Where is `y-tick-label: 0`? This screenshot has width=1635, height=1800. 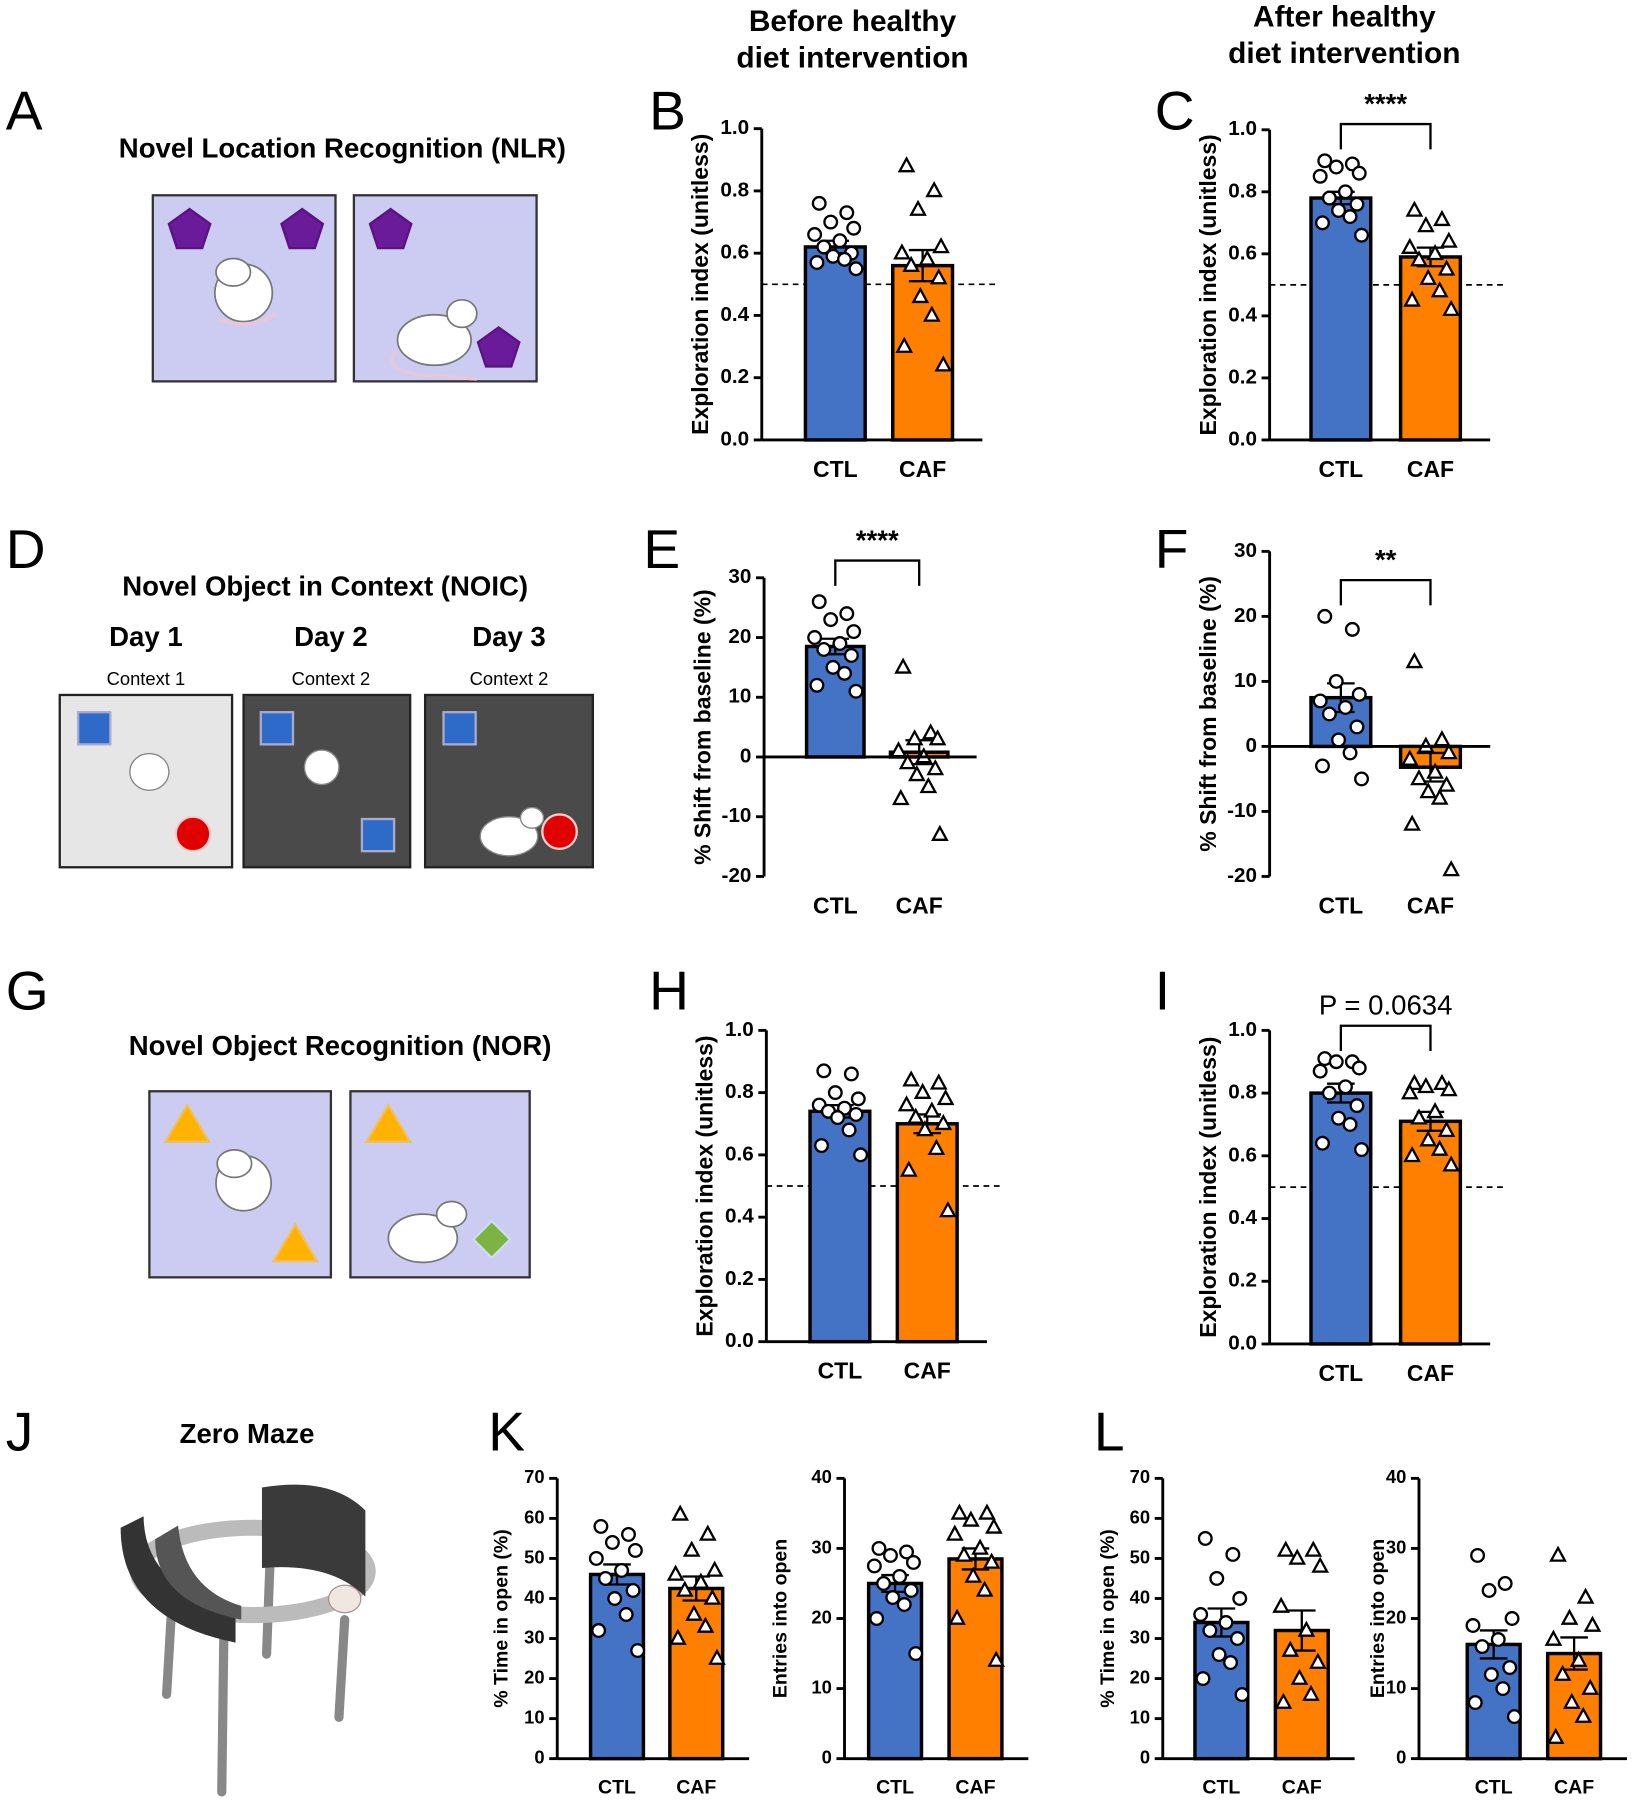
y-tick-label: 0 is located at coordinates (746, 755).